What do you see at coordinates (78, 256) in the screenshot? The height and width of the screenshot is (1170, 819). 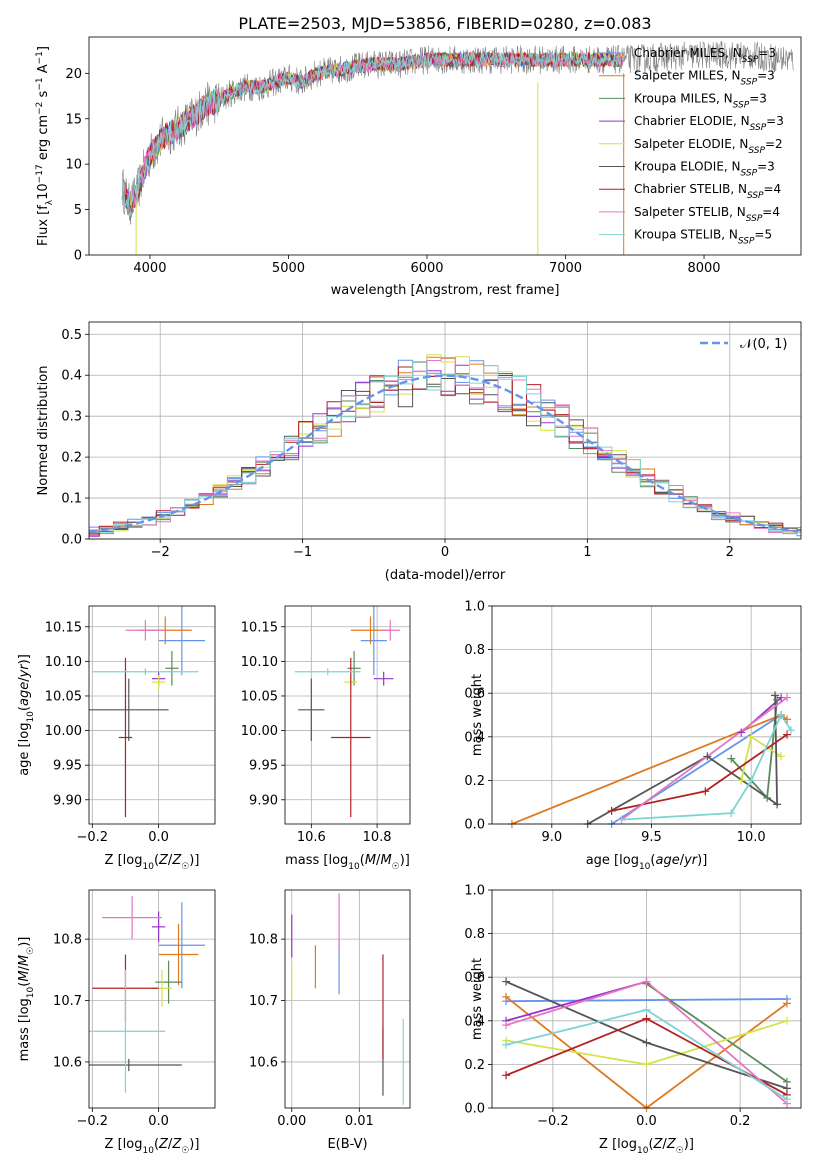 I see `y-tick-label: 0` at bounding box center [78, 256].